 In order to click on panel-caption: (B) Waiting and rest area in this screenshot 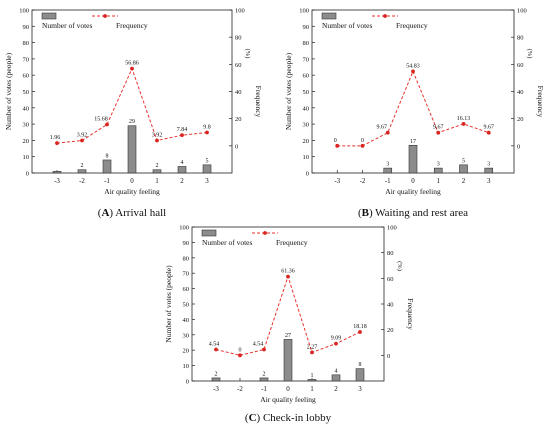, I will do `click(413, 213)`.